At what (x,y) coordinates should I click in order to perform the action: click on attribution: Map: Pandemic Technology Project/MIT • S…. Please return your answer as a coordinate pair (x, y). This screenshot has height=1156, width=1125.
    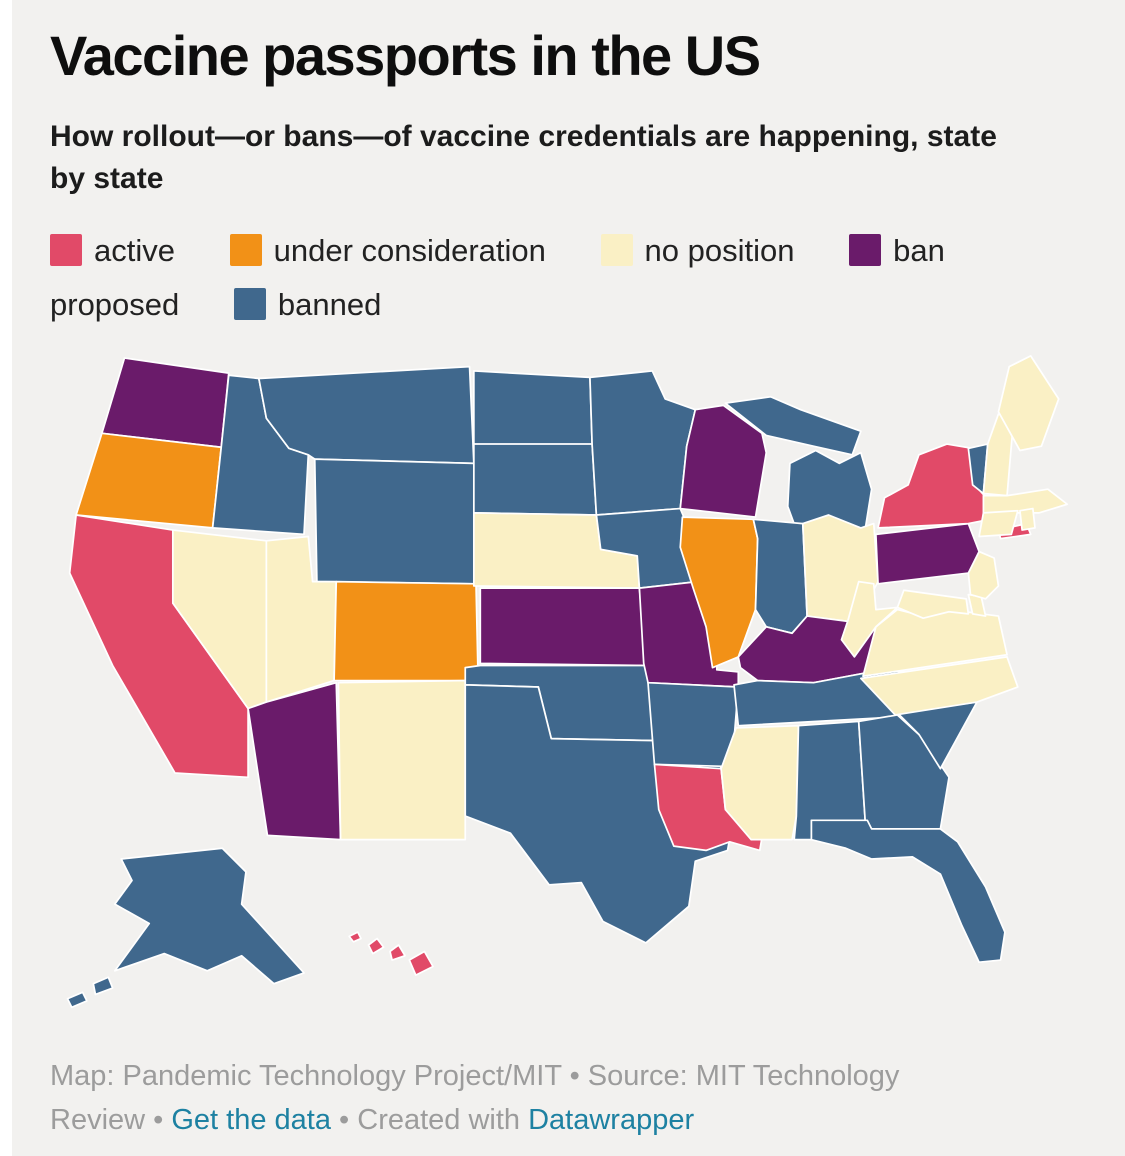
    Looking at the image, I should click on (505, 1098).